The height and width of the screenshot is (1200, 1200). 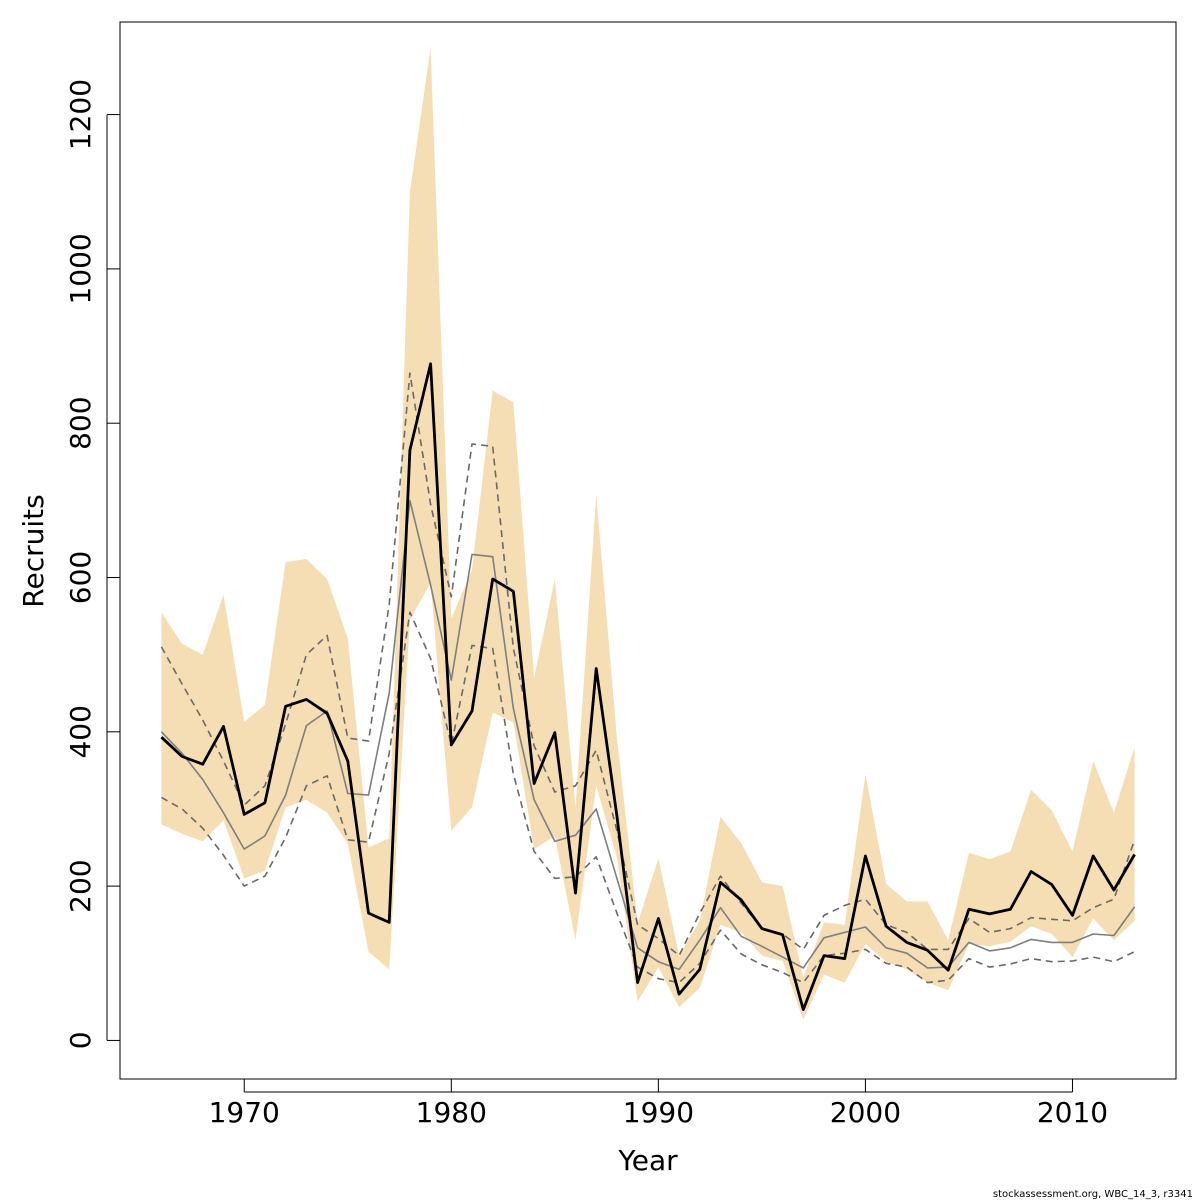 What do you see at coordinates (80, 422) in the screenshot?
I see `y-tick-label: 800` at bounding box center [80, 422].